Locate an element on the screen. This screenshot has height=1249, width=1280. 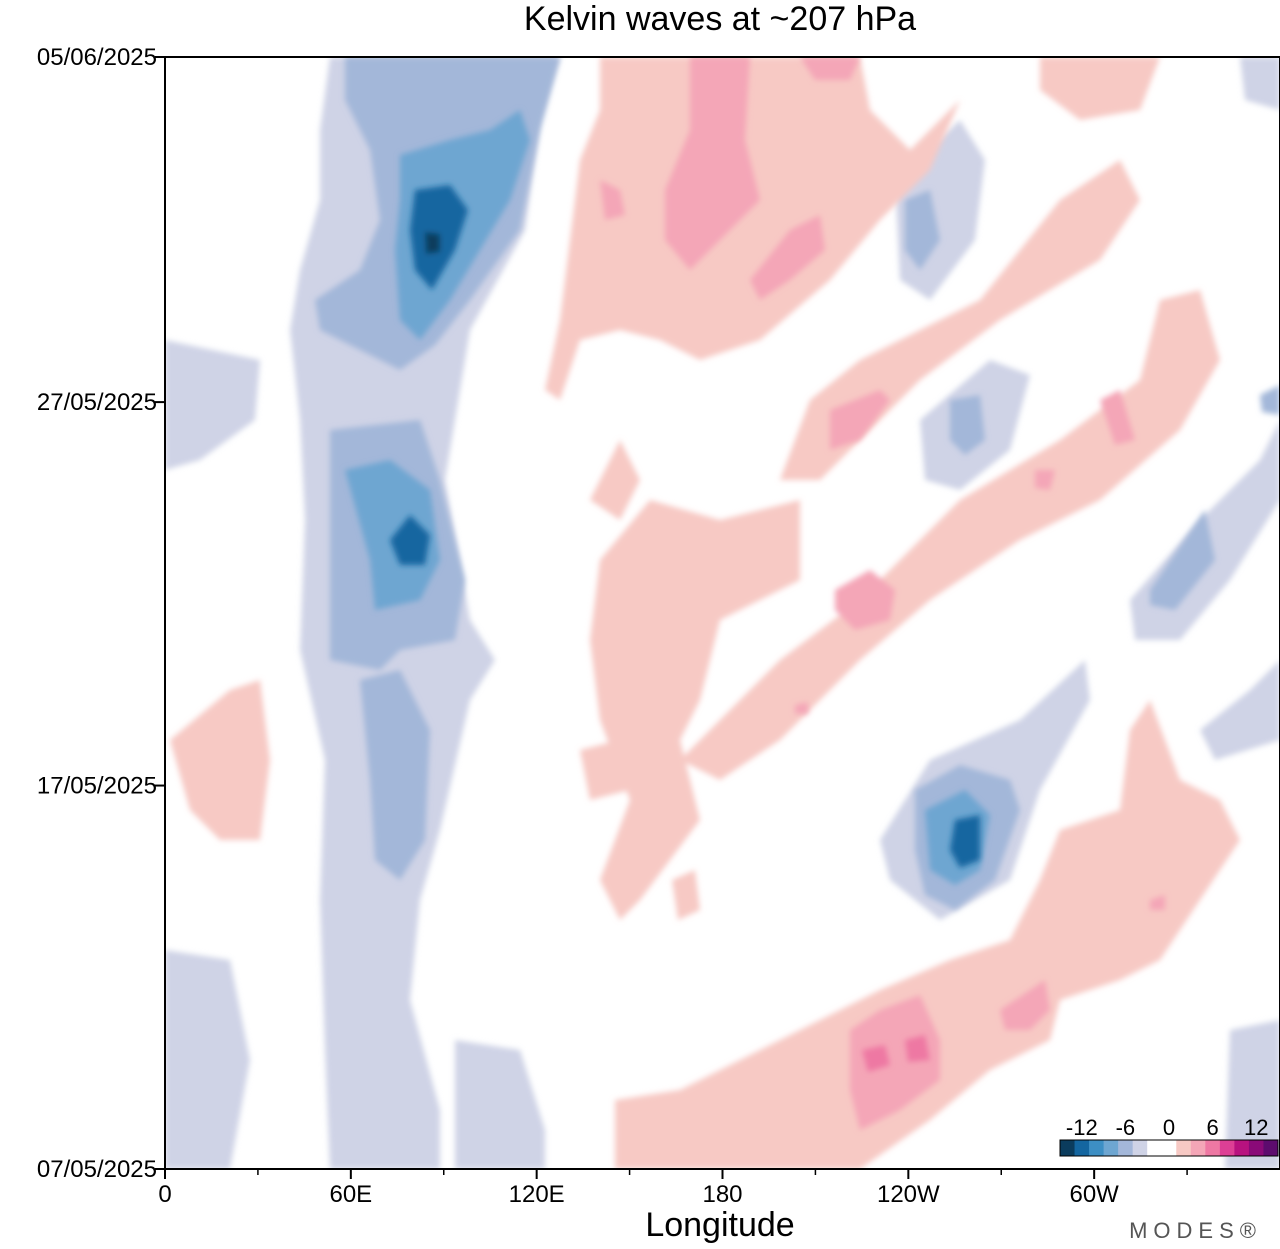
colorbar-label: -12 is located at coordinates (1082, 1127).